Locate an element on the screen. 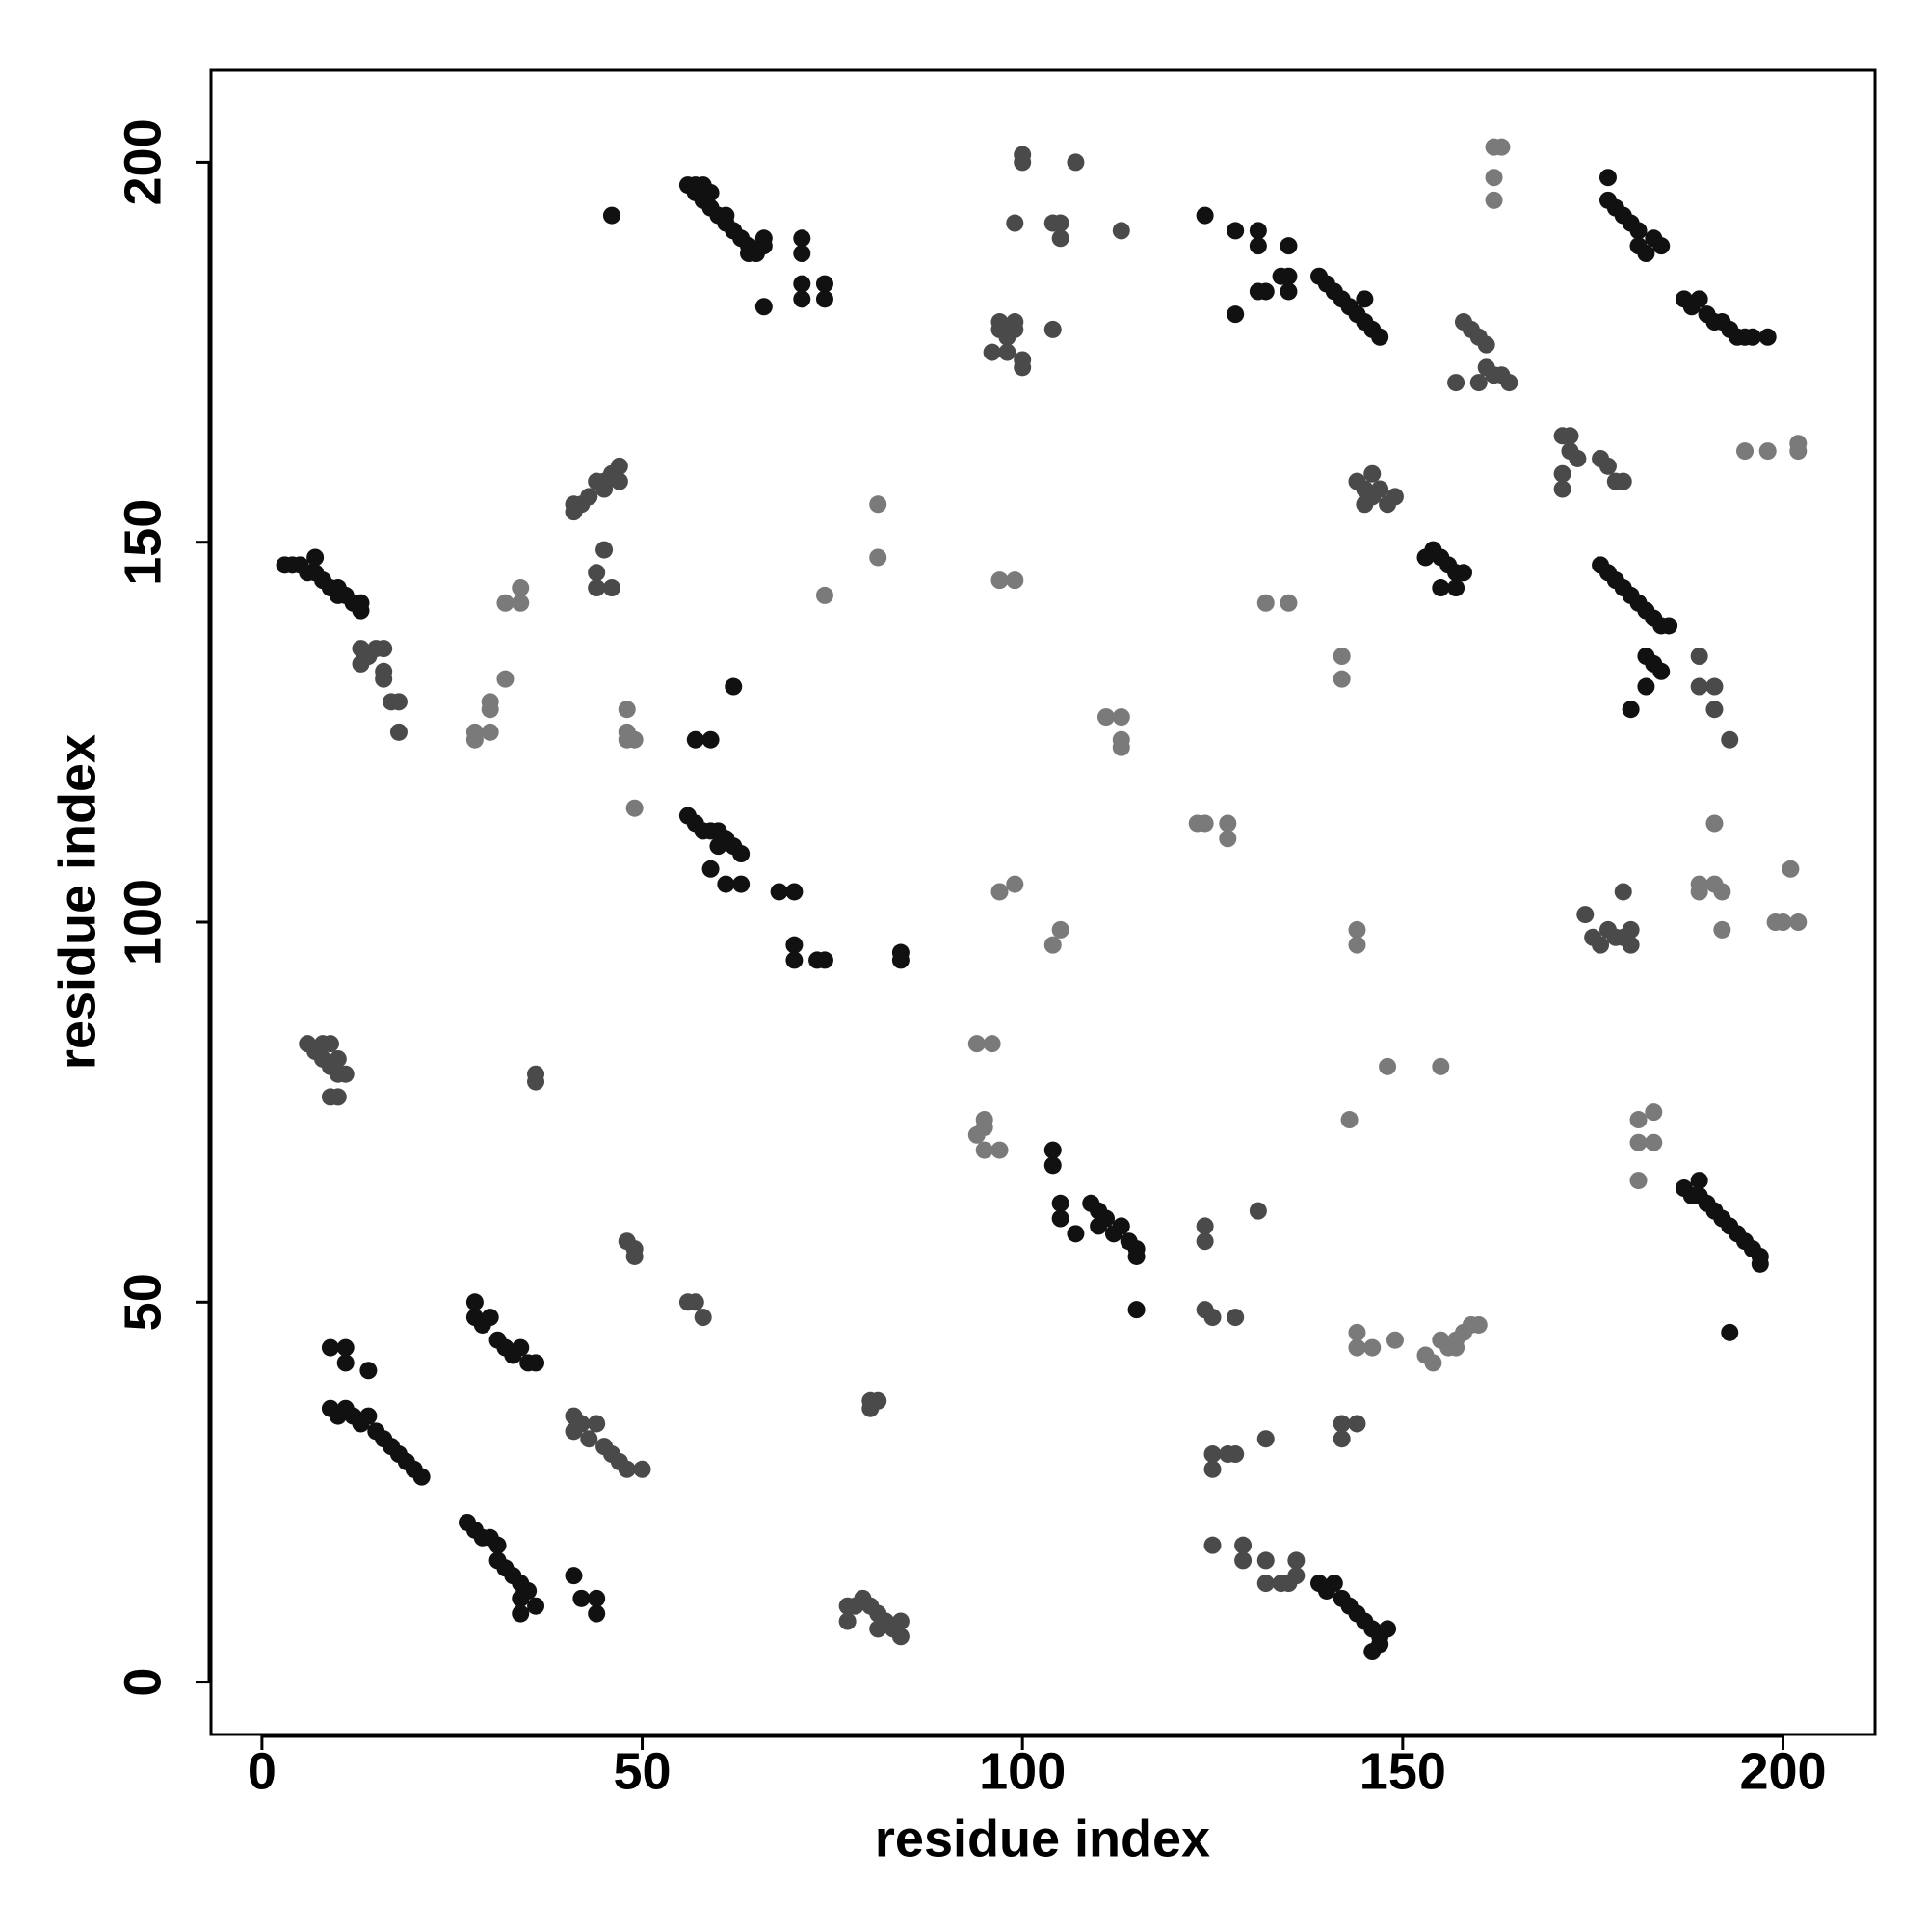  x-tick-label: 0 is located at coordinates (262, 1771).